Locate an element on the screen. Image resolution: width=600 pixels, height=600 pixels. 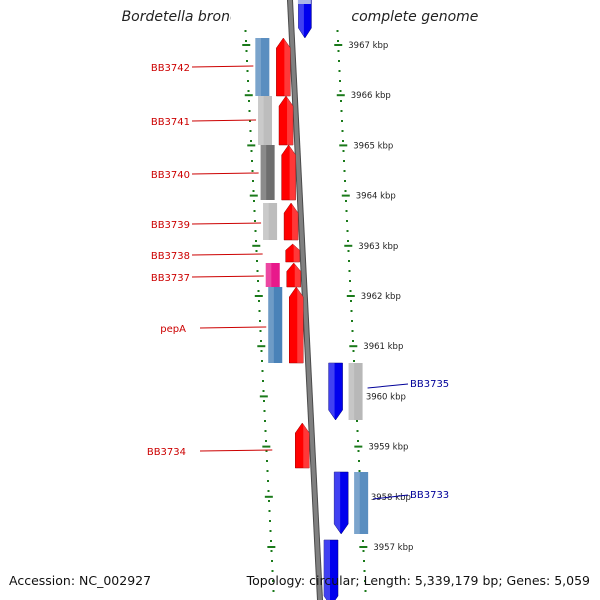
cog-box-pepa is located at coordinates (275, 325).